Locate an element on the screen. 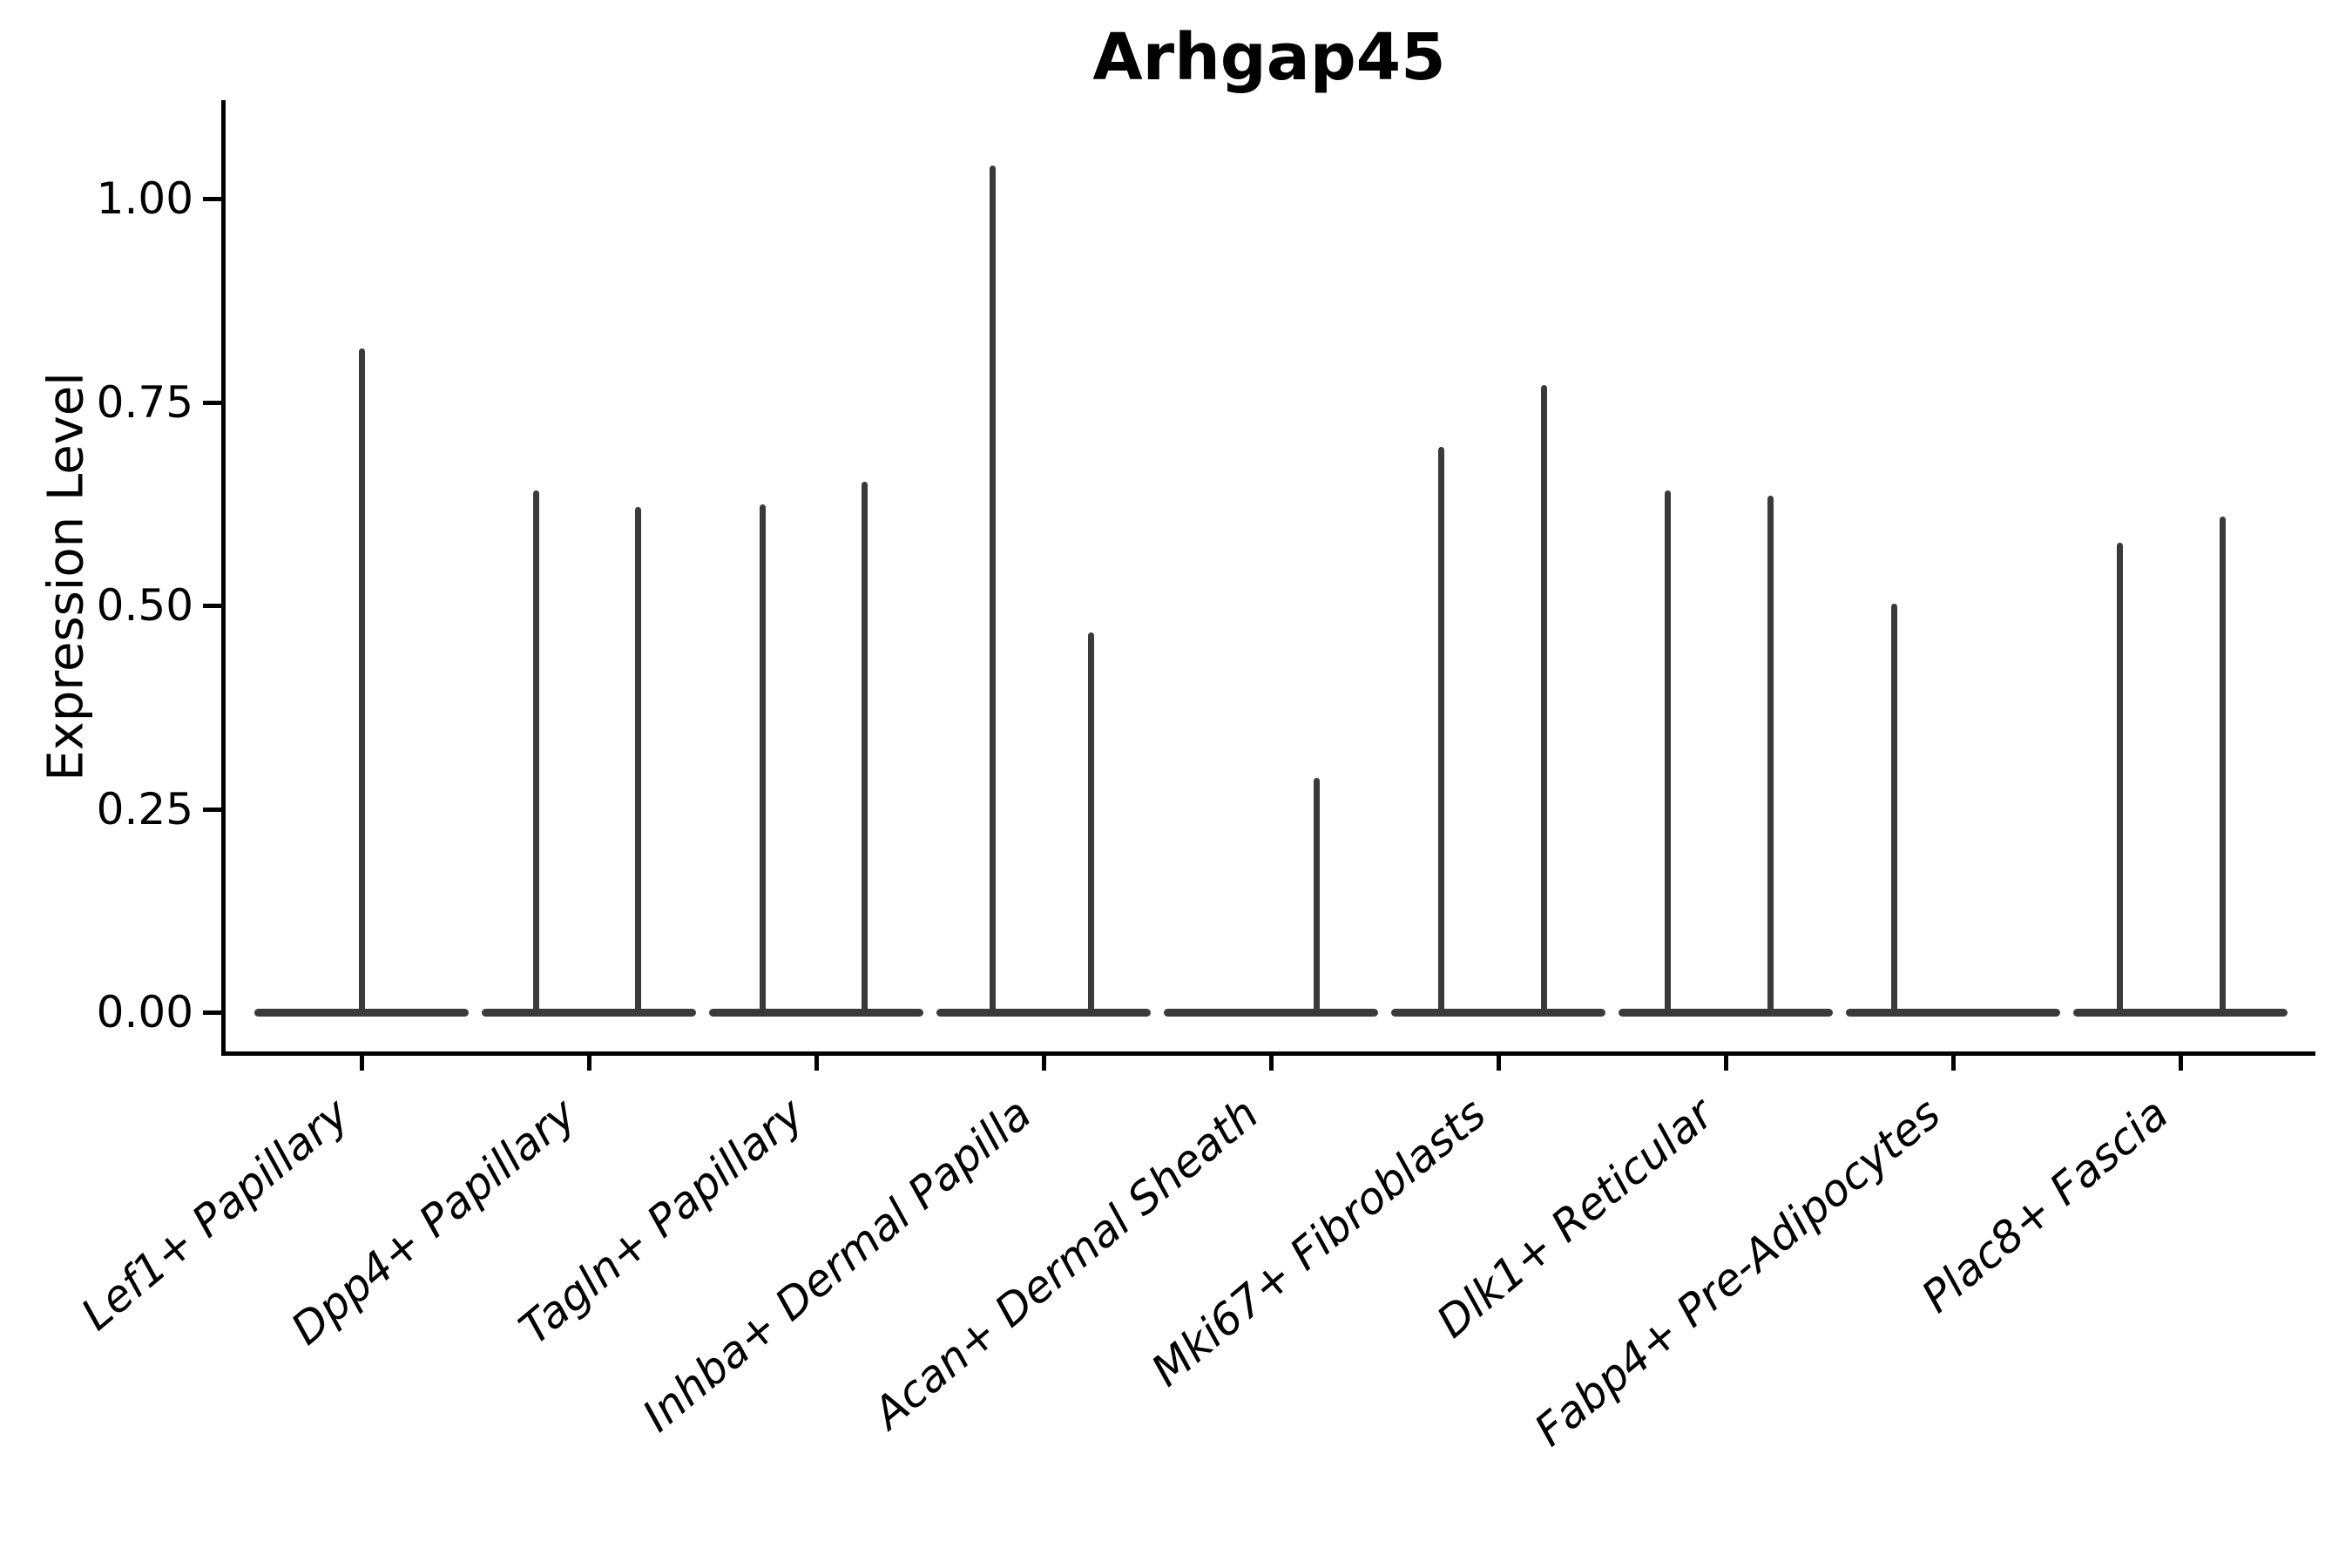 Image resolution: width=2352 pixels, height=1568 pixels. x-axis-label: Inhba+ Dermal Papilla is located at coordinates (836, 1265).